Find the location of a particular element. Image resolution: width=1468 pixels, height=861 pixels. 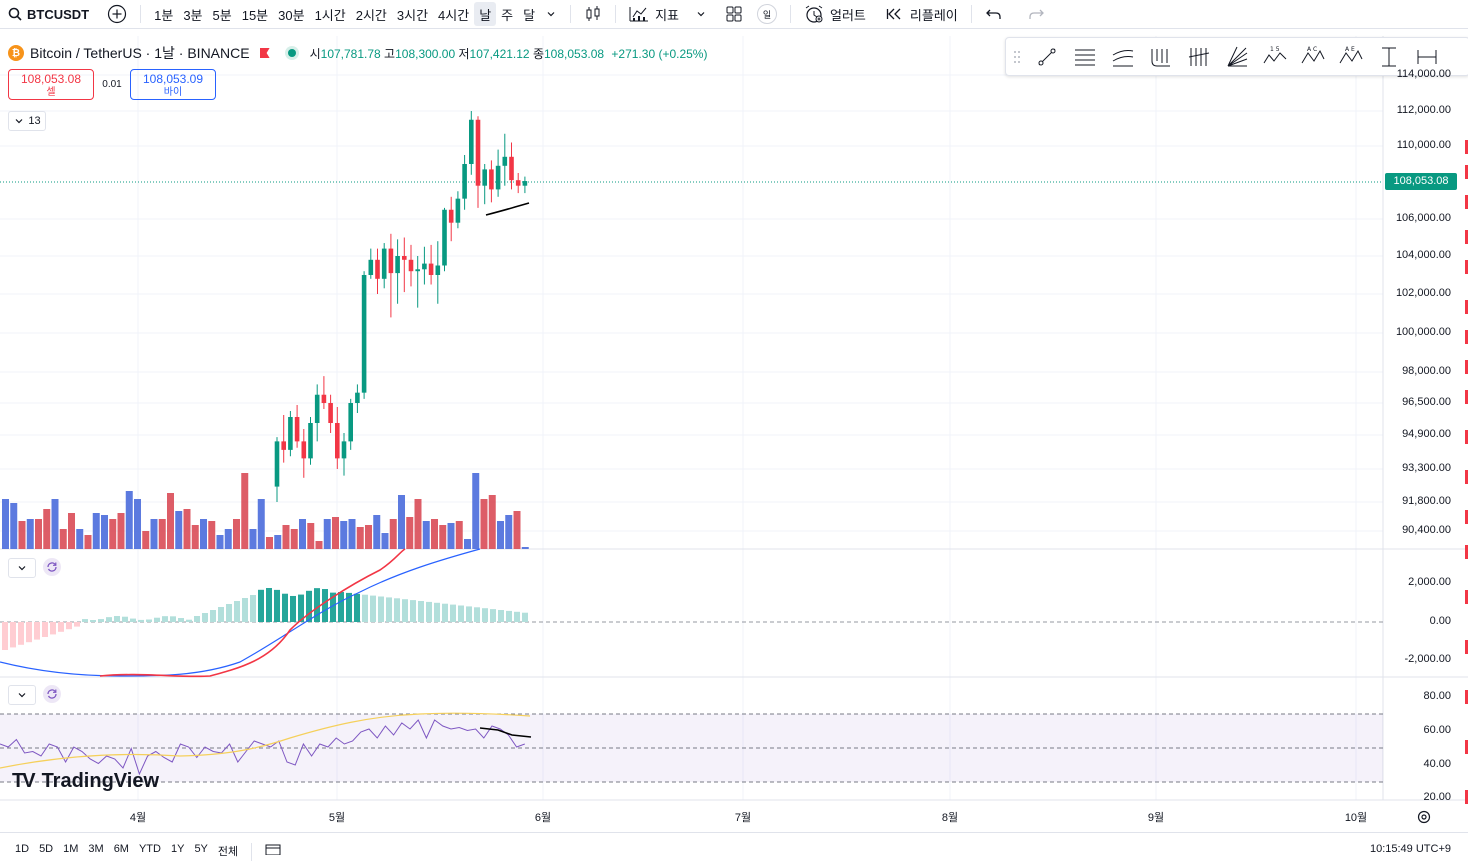

pattern-ae-tool-icon: A E is located at coordinates (1351, 57).